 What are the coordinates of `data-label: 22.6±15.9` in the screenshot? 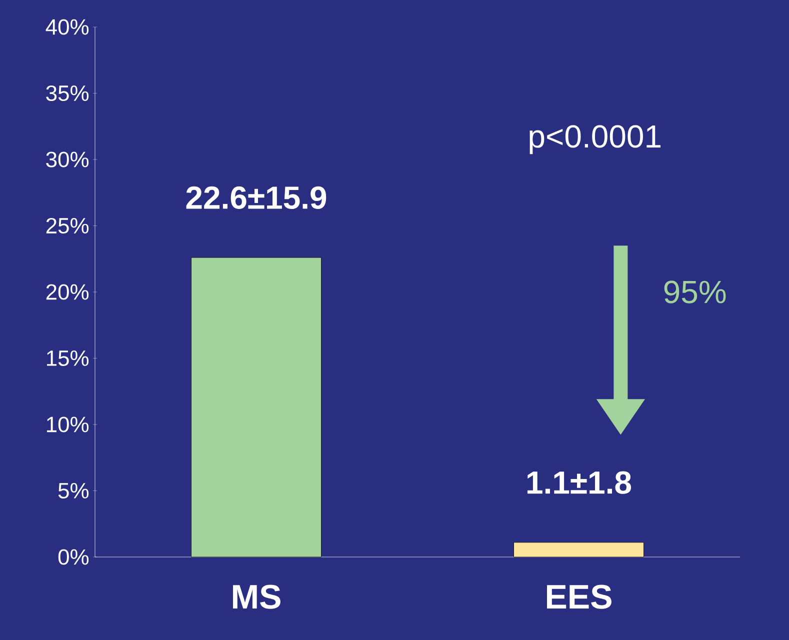 It's located at (256, 198).